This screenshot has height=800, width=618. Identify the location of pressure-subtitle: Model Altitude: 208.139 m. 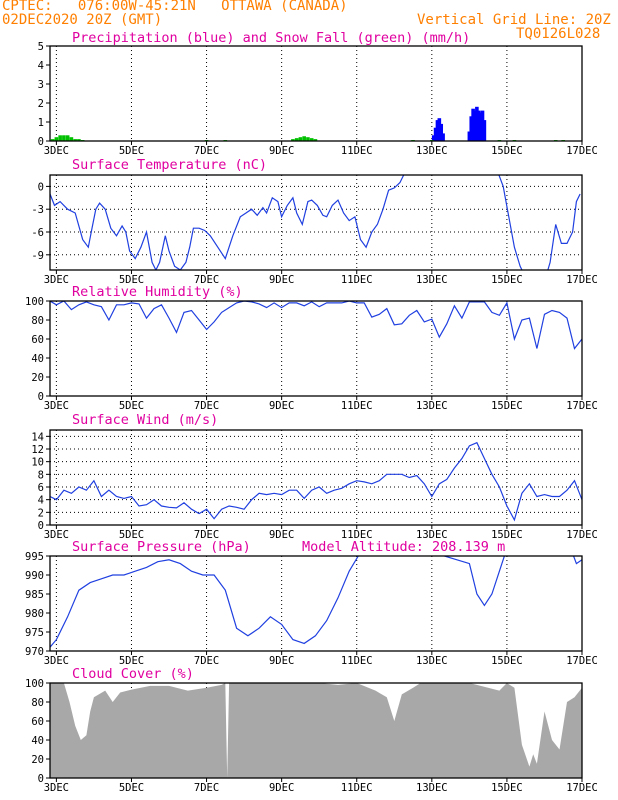
(403, 547).